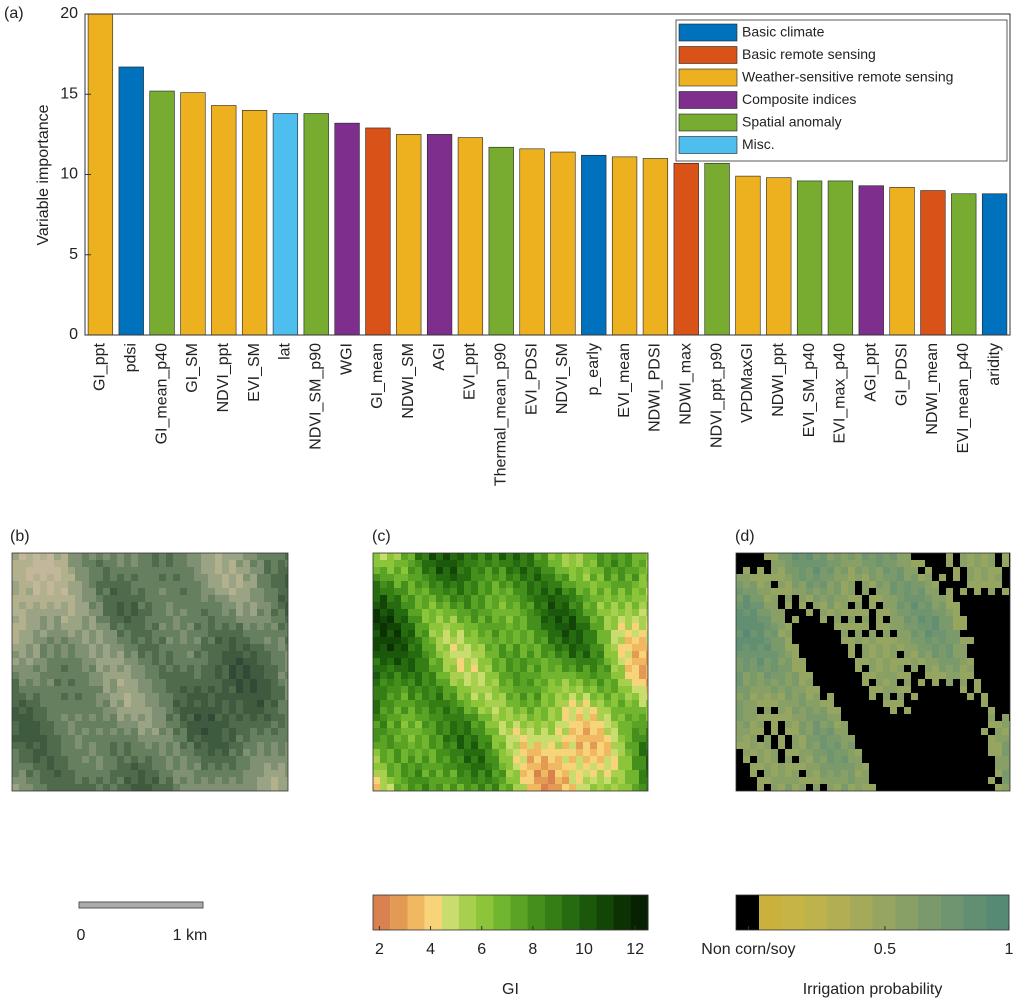  Describe the element at coordinates (399, 912) in the screenshot. I see `colorbar-segment` at that location.